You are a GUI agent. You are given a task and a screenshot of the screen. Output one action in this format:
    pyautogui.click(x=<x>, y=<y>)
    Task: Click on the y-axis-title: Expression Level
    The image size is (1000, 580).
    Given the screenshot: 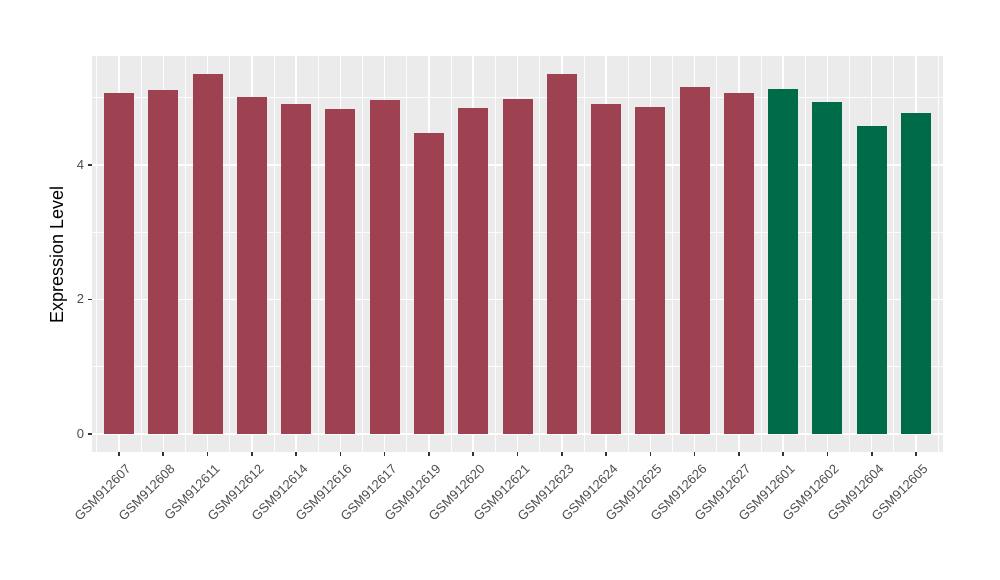 What is the action you would take?
    pyautogui.click(x=57, y=254)
    